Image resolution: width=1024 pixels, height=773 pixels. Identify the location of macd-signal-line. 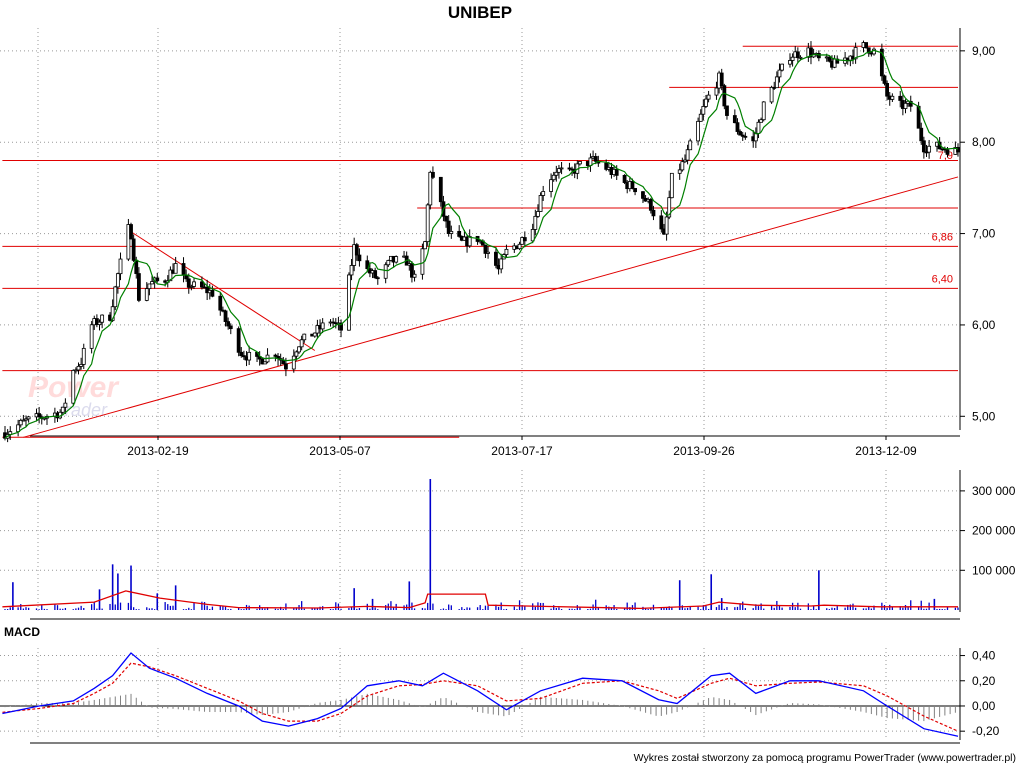
(480, 697).